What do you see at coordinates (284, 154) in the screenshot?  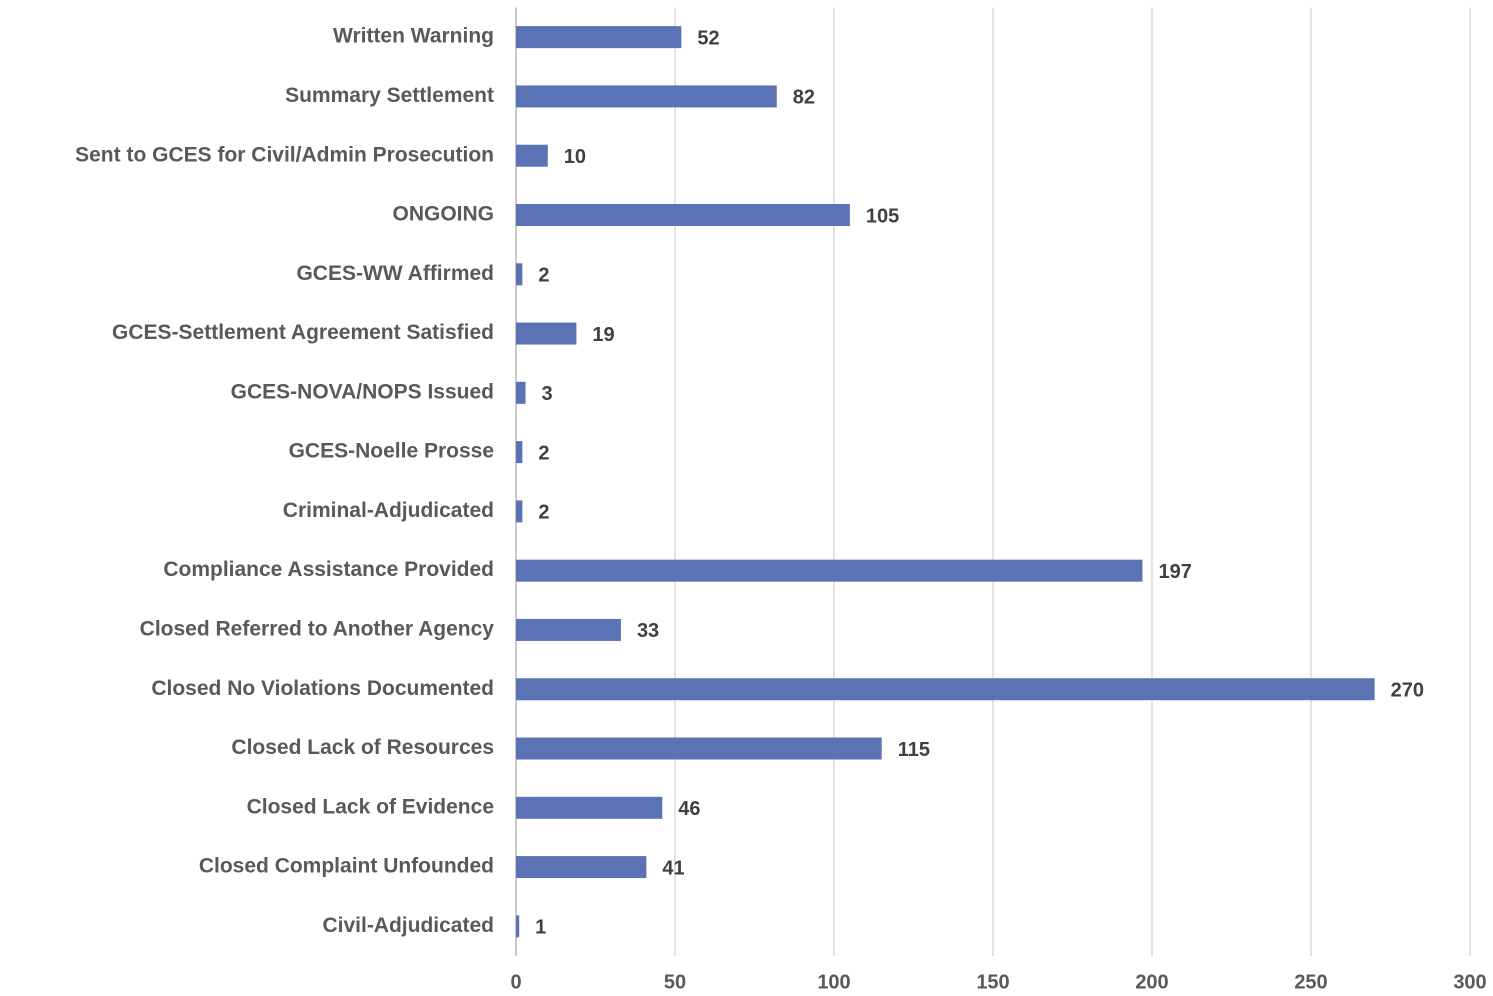 I see `y-tick-label: Sent to GCES for Civil/Admin Prosecution` at bounding box center [284, 154].